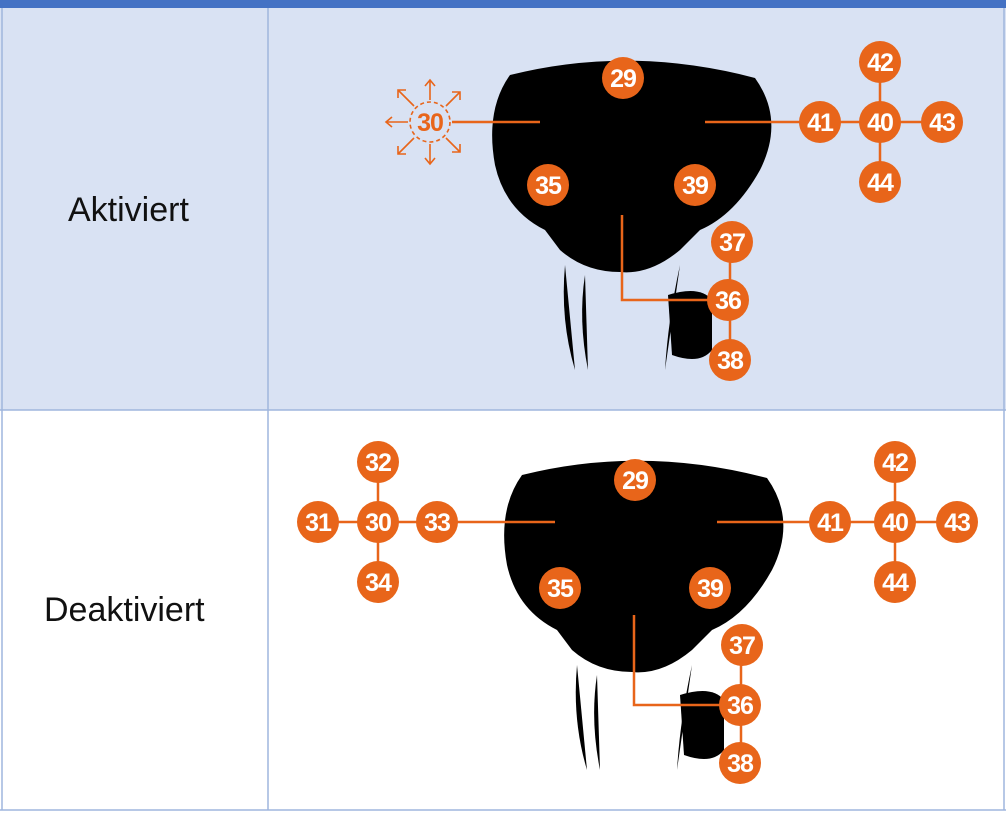 The image size is (1006, 815). I want to click on callout-number: 31, so click(318, 523).